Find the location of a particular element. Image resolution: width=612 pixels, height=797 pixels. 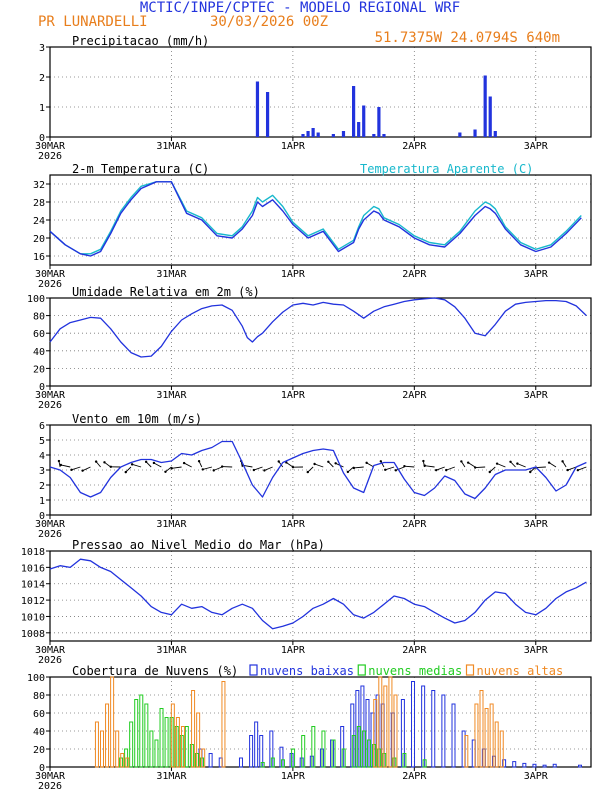

wind-title: Vento em 10m (m/s) is located at coordinates (137, 419).